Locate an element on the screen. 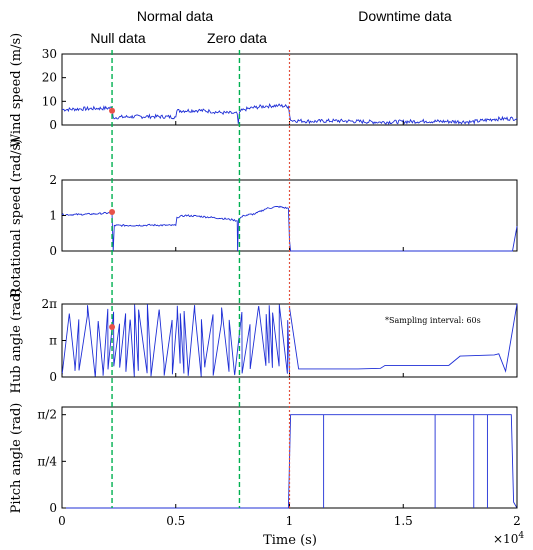 Image resolution: width=533 pixels, height=550 pixels. x-exponent: ×10⁴ is located at coordinates (508, 538).